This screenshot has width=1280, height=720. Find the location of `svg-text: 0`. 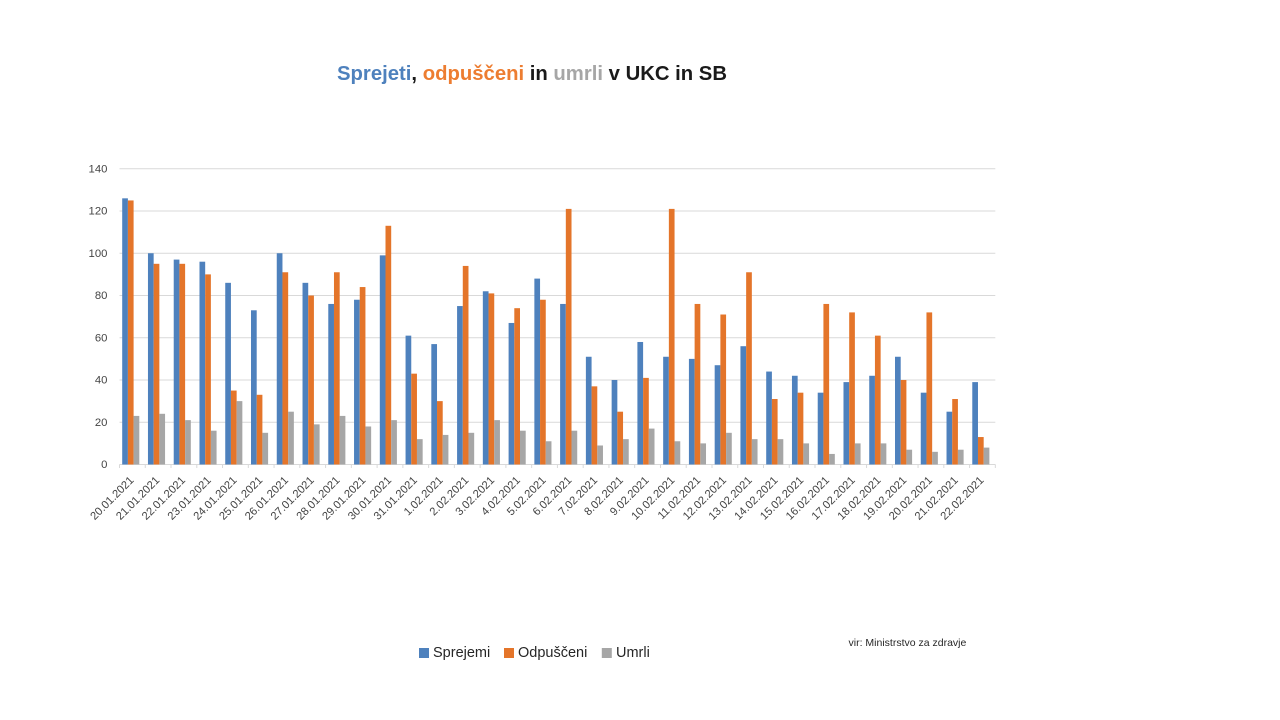

svg-text: 0 is located at coordinates (104, 465).